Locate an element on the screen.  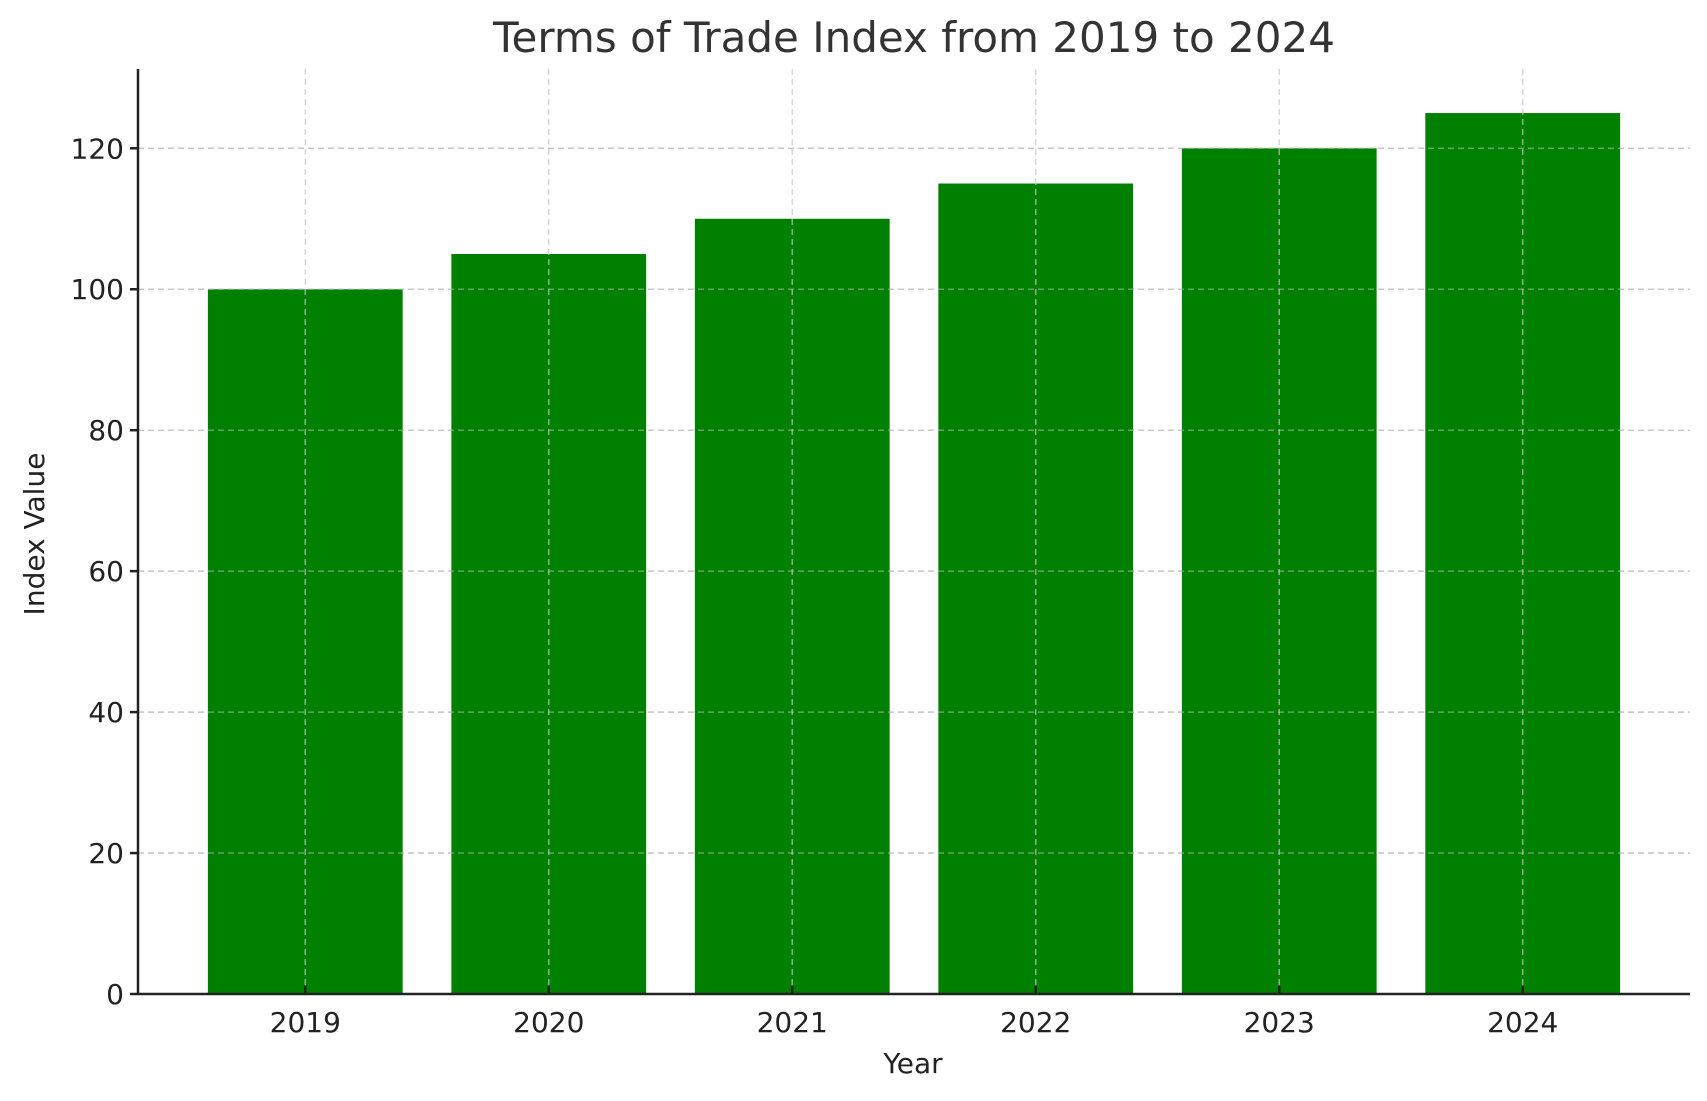
y-tick-label: 20 is located at coordinates (106, 853).